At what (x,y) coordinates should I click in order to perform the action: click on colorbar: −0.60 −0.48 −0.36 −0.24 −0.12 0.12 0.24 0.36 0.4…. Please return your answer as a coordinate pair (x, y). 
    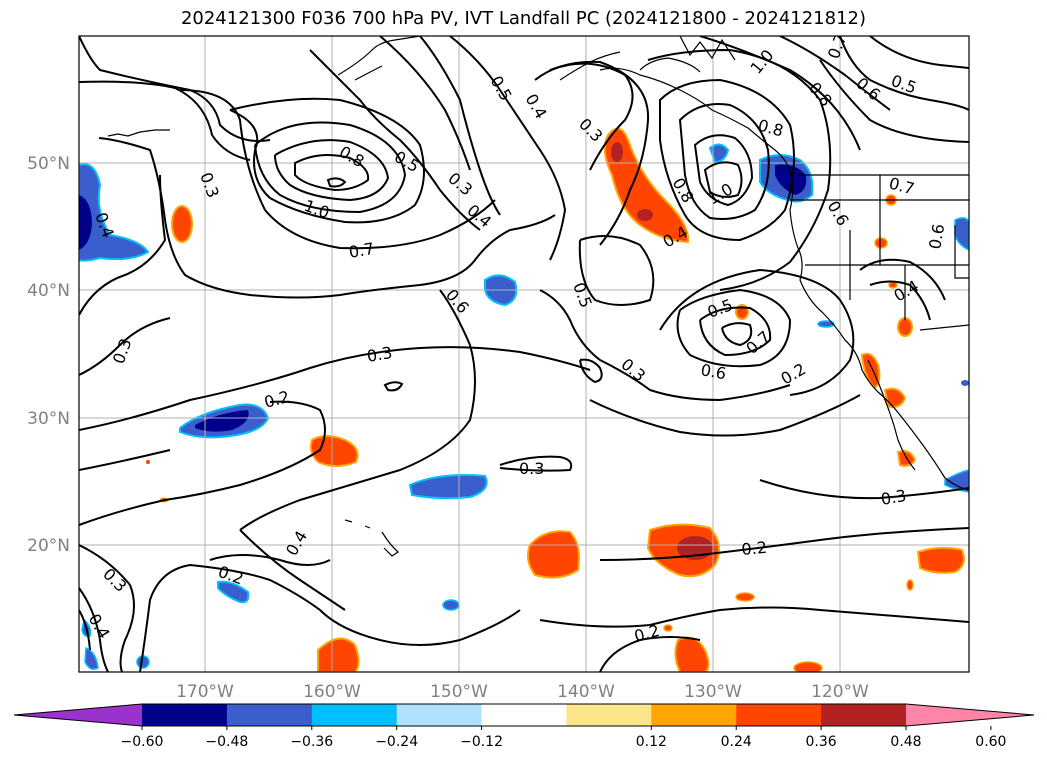
    Looking at the image, I should click on (524, 726).